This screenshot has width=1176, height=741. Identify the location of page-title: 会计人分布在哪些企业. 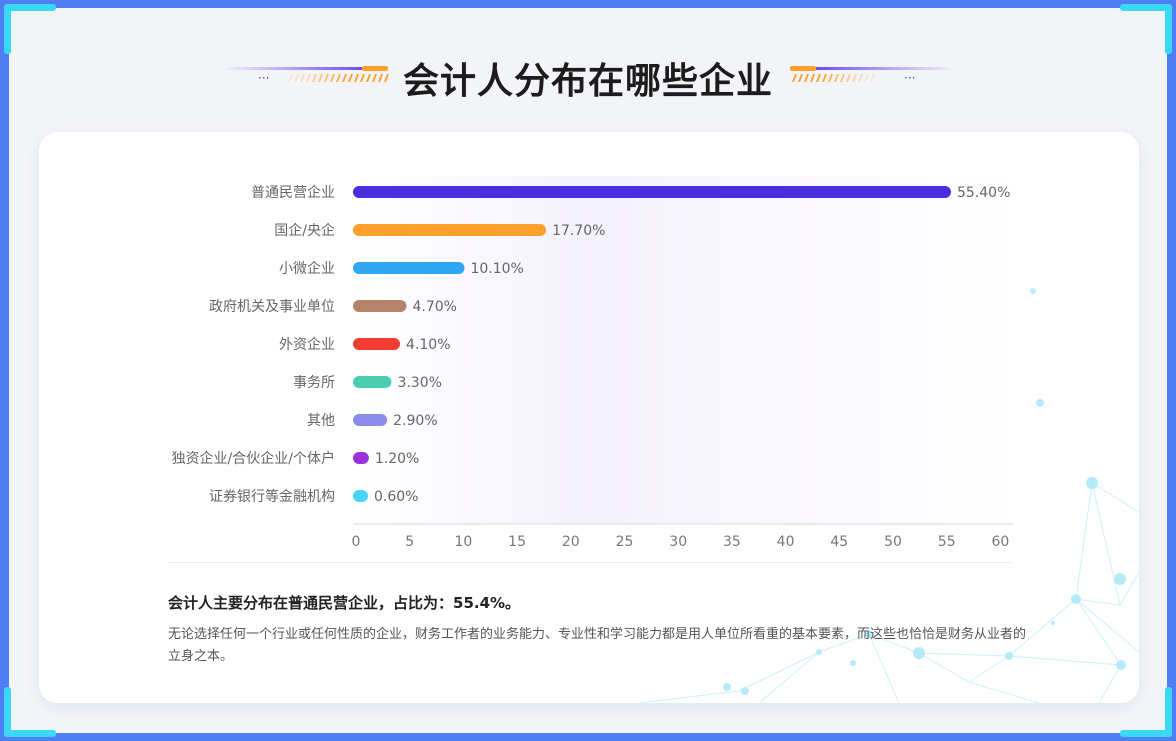
(587, 81).